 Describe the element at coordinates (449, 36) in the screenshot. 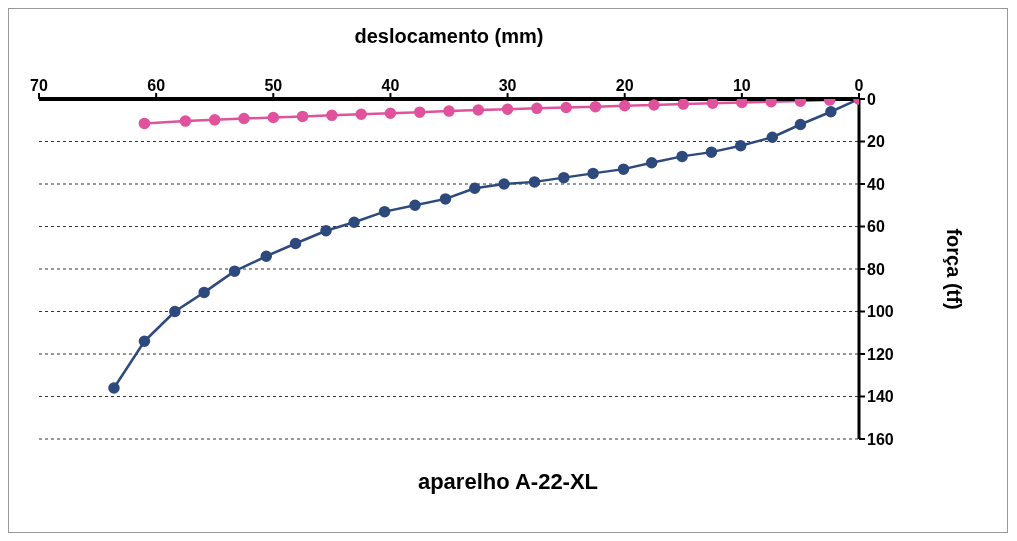

I see `x-axis-title: deslocamento (mm)` at that location.